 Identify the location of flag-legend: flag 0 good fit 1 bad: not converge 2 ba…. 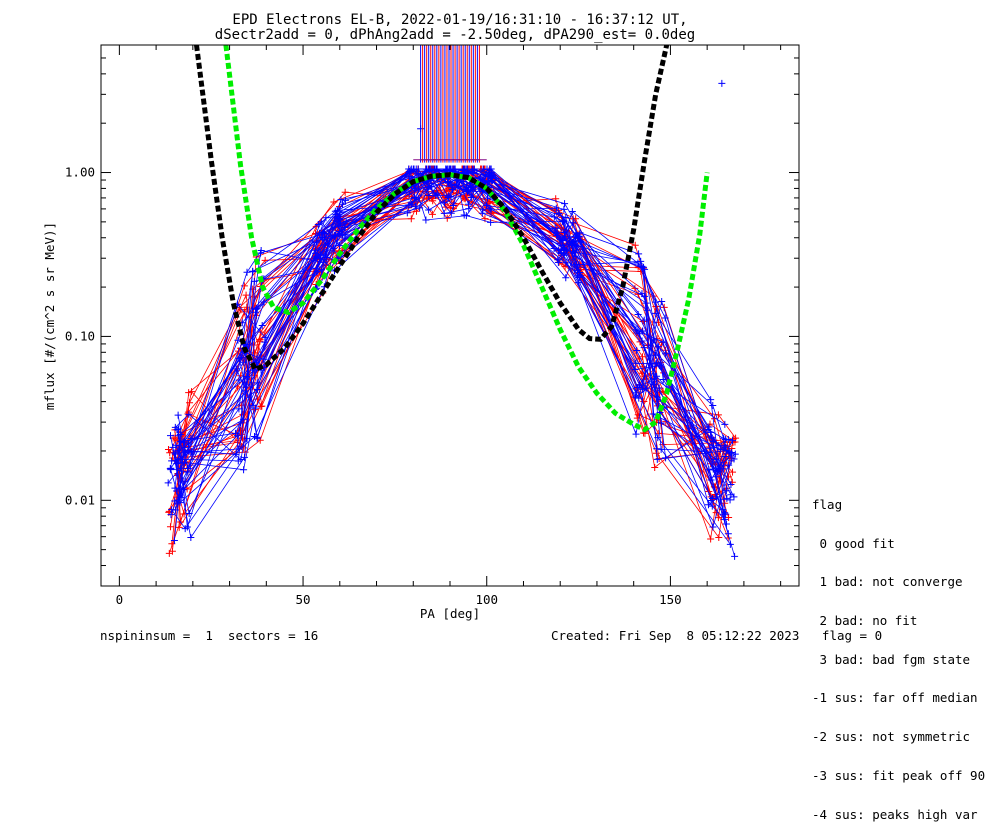
(898, 653).